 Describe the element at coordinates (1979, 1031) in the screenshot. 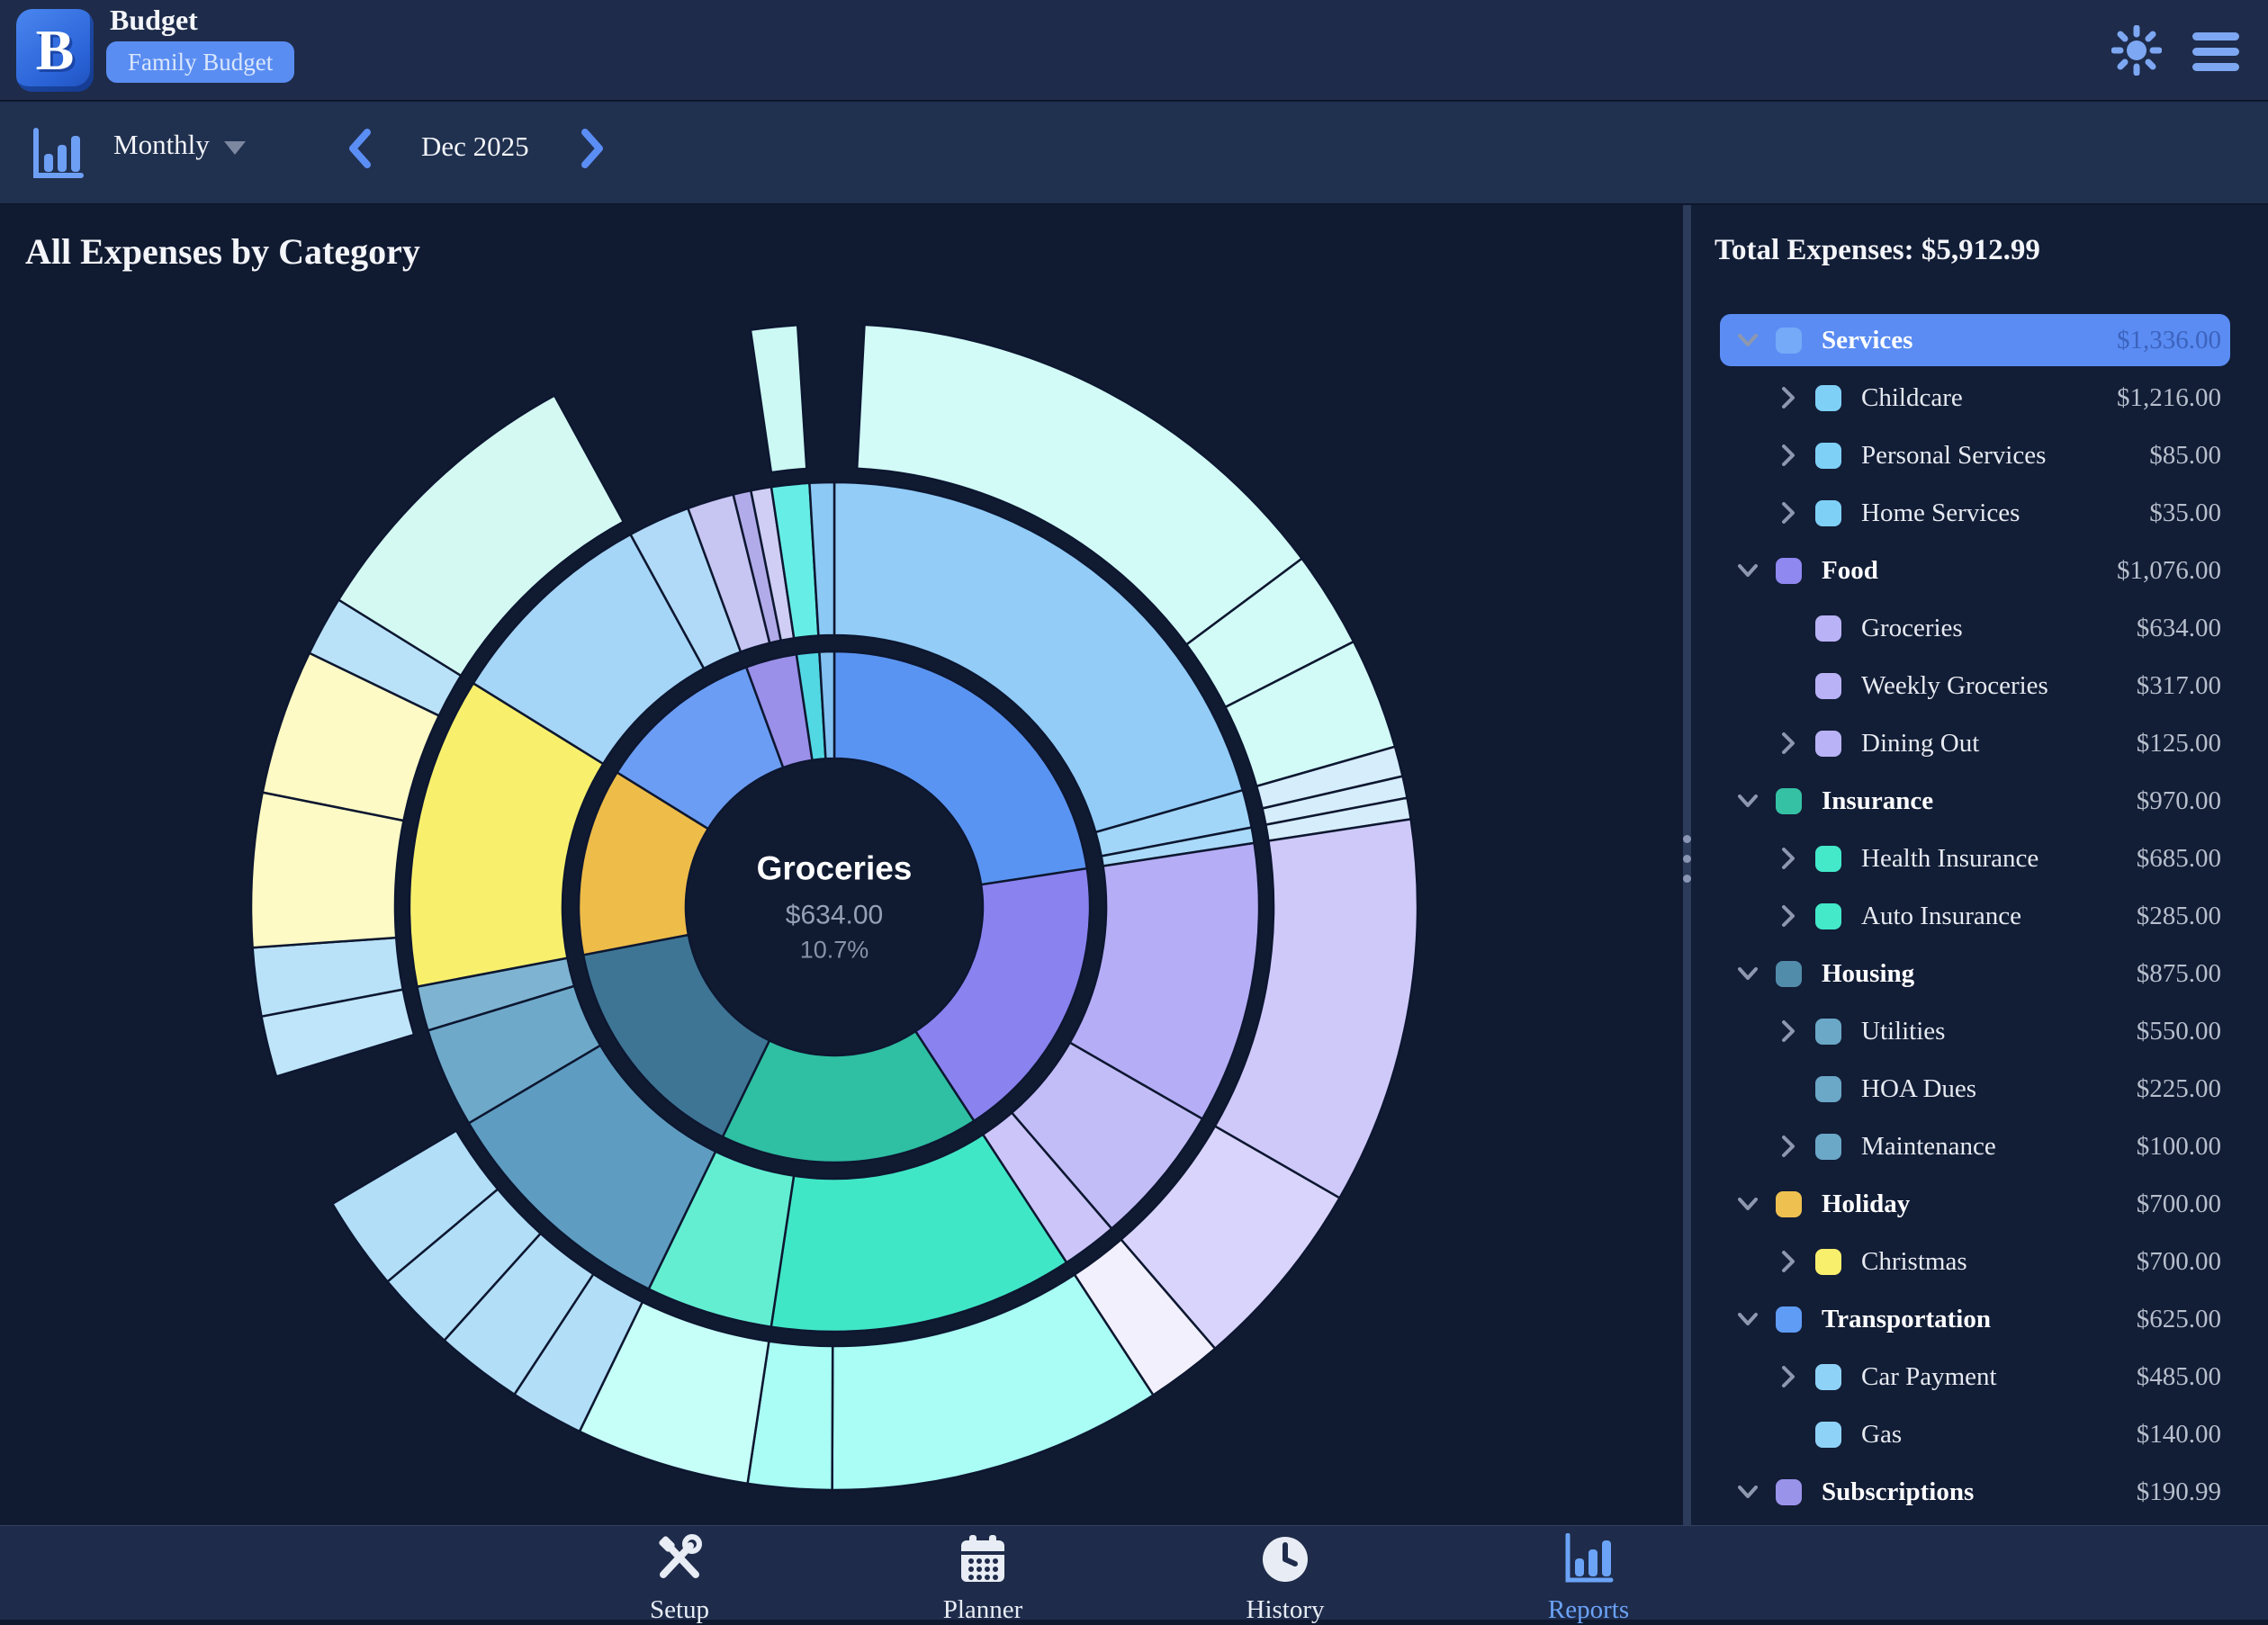

I see `category-row: Utilities $550.00` at that location.